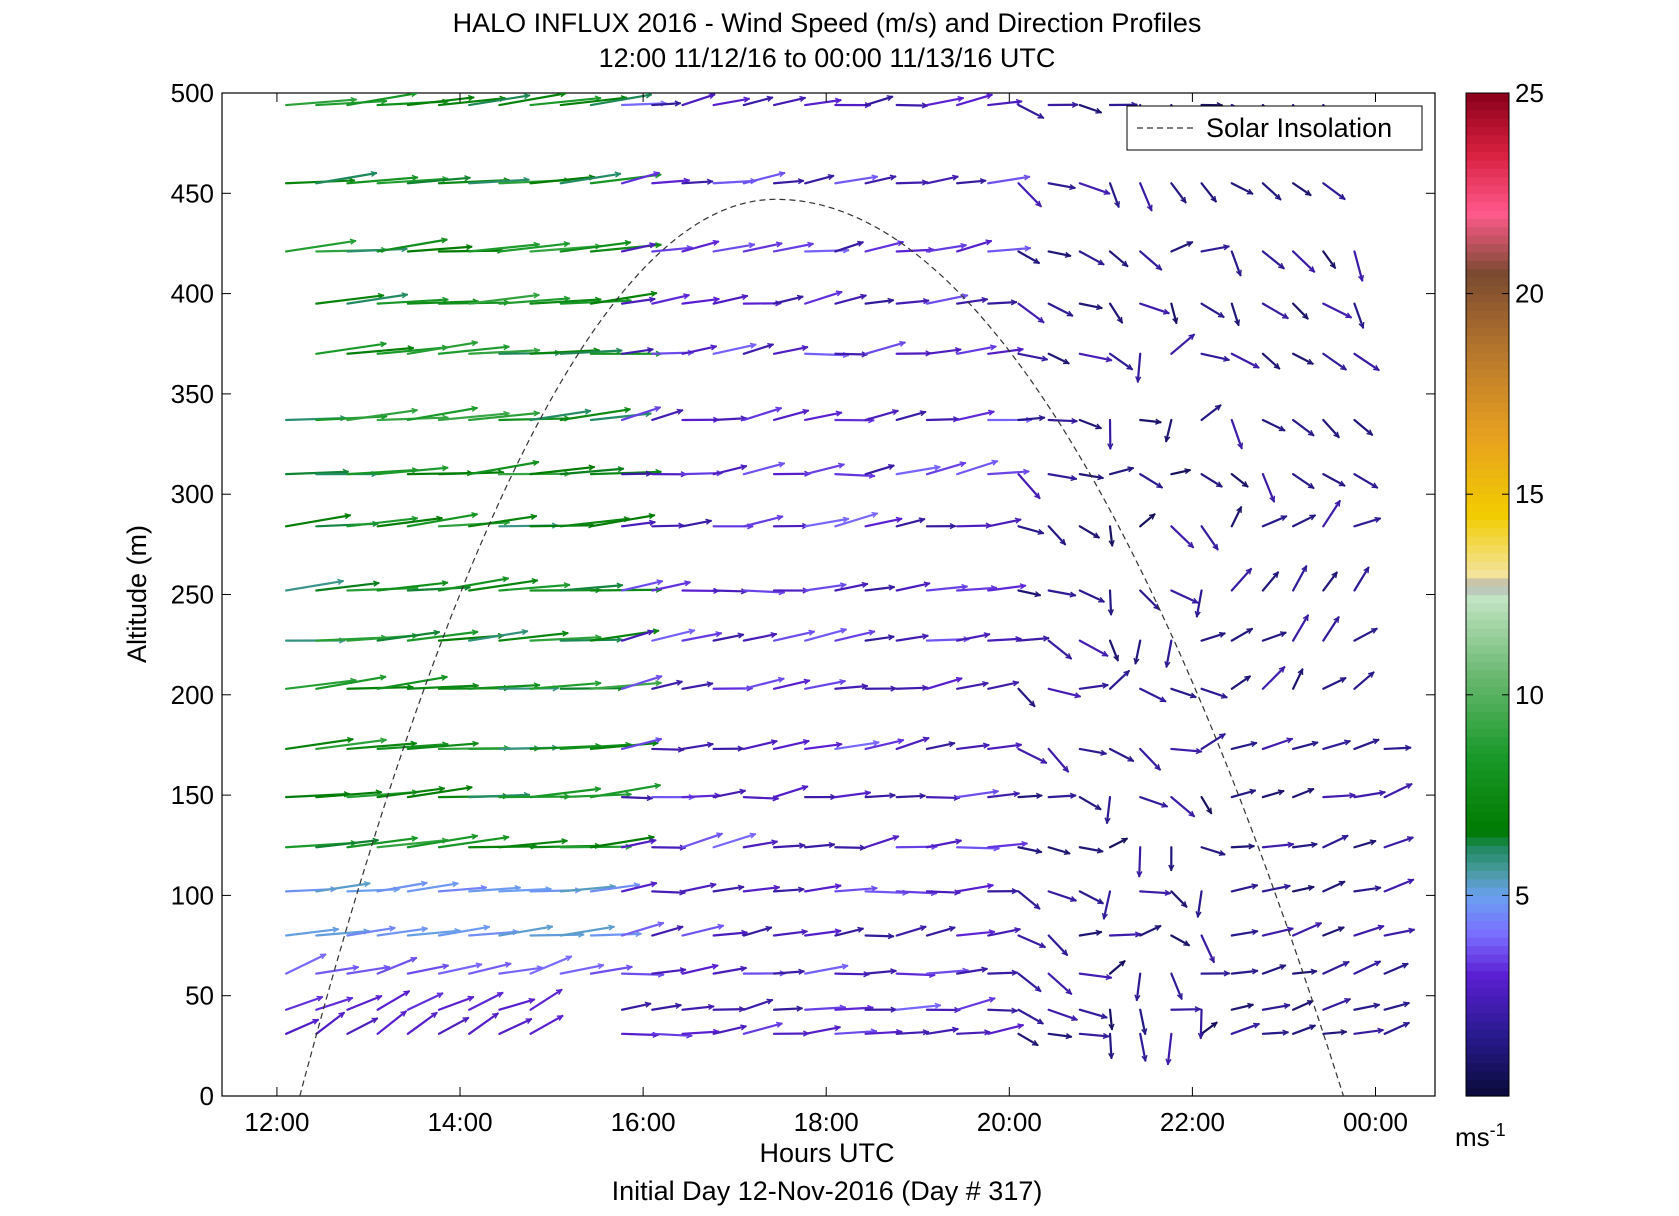 The width and height of the screenshot is (1679, 1216). I want to click on y-tick-label: 400, so click(192, 294).